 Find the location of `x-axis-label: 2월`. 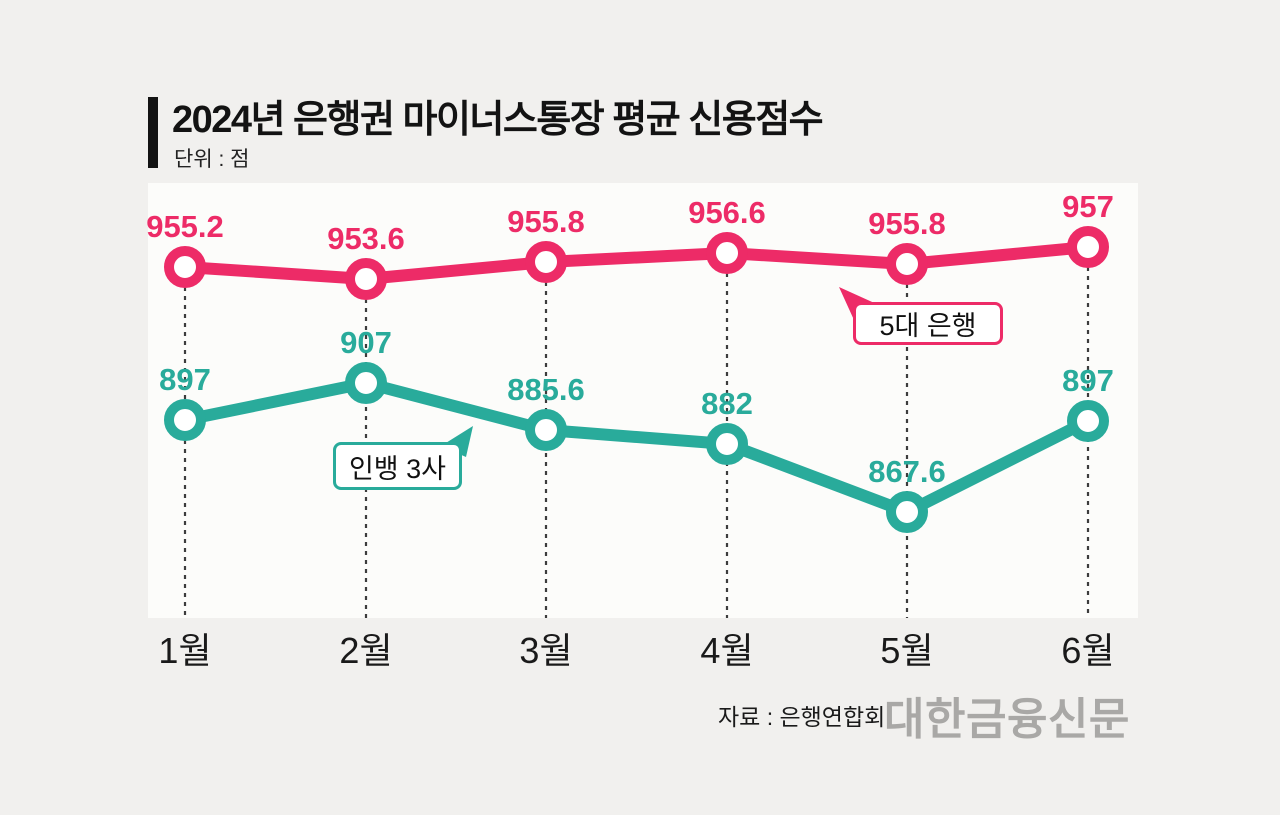

x-axis-label: 2월 is located at coordinates (366, 650).